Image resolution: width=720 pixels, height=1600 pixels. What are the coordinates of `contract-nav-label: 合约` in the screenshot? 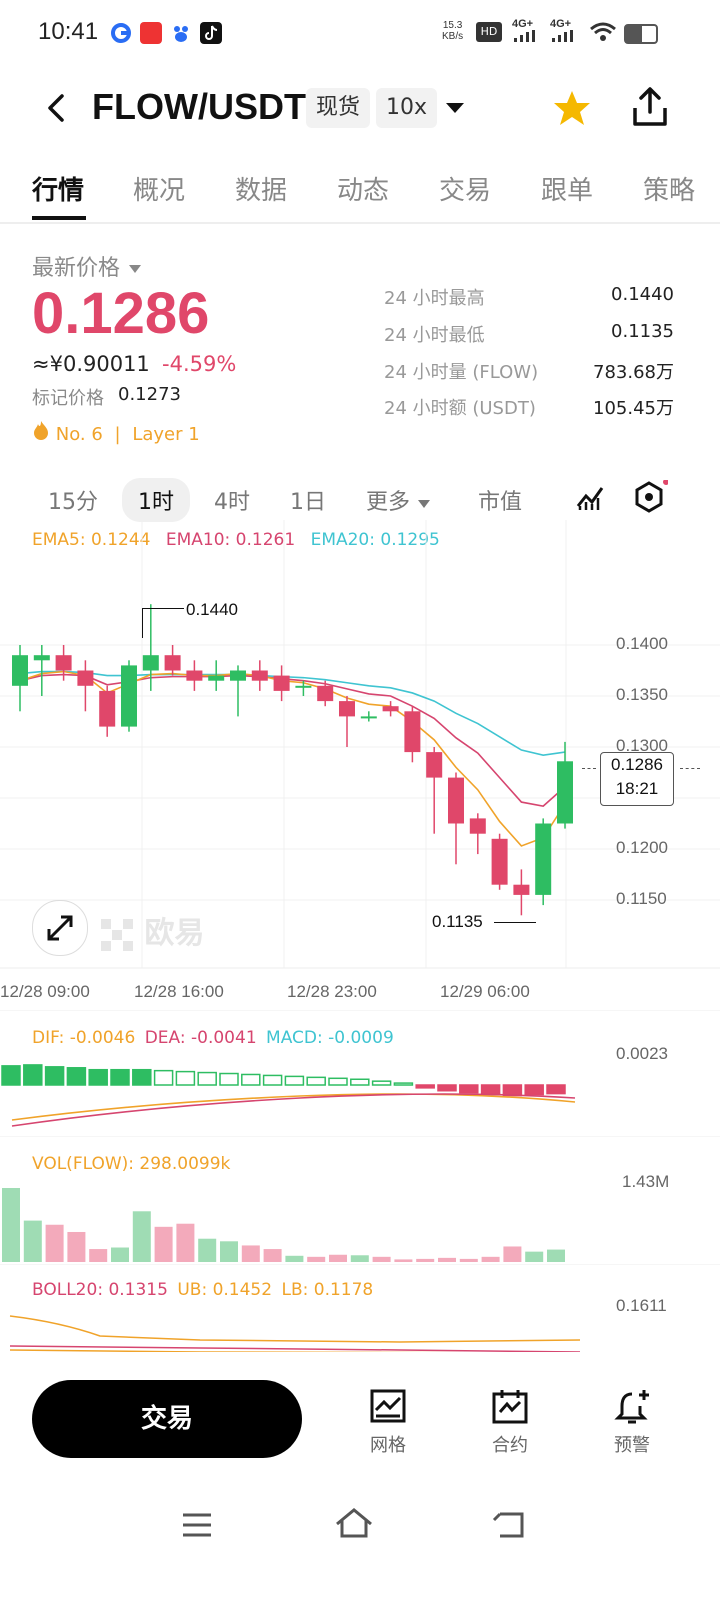 It's located at (510, 1445).